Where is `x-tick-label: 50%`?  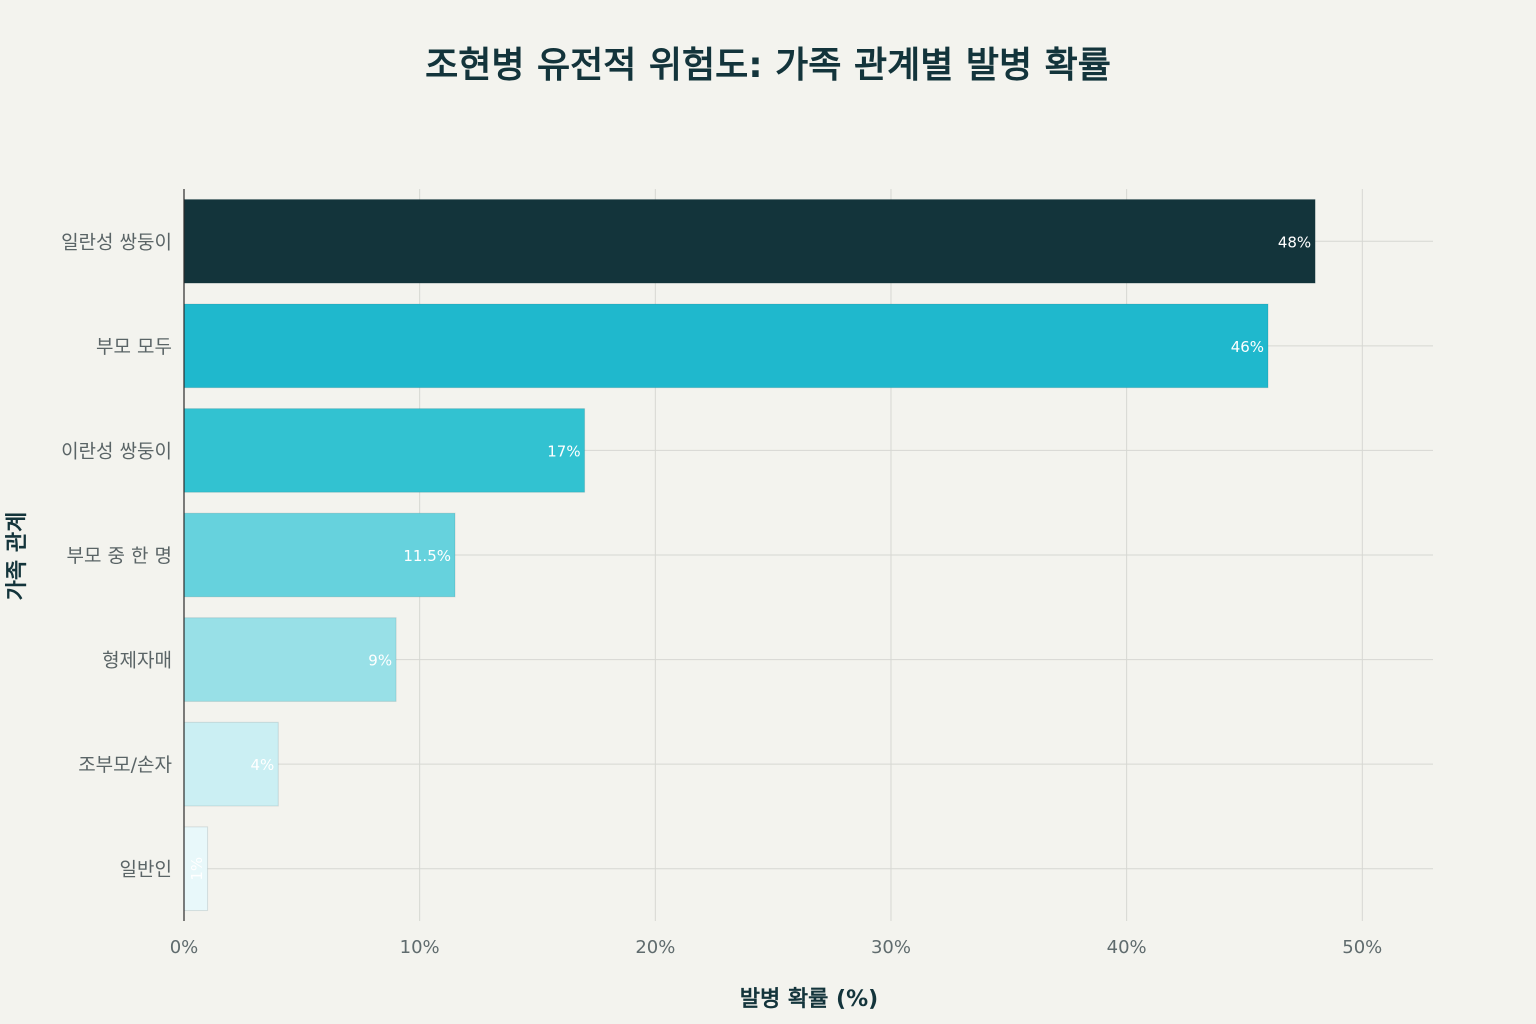
x-tick-label: 50% is located at coordinates (1362, 947).